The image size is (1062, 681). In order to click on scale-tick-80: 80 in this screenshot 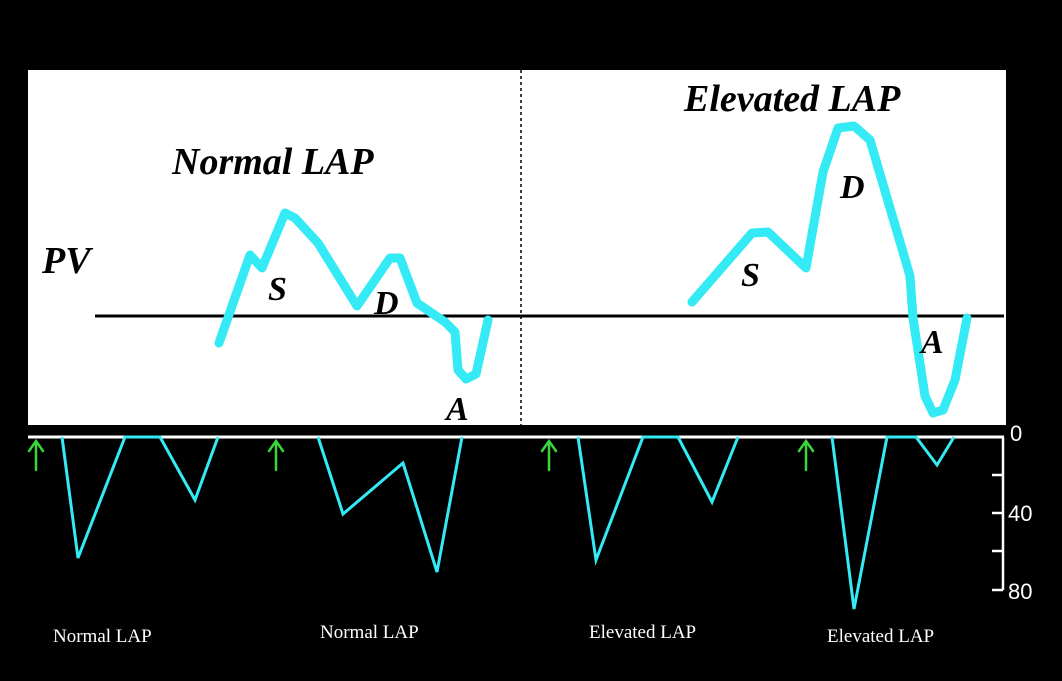, I will do `click(1020, 591)`.